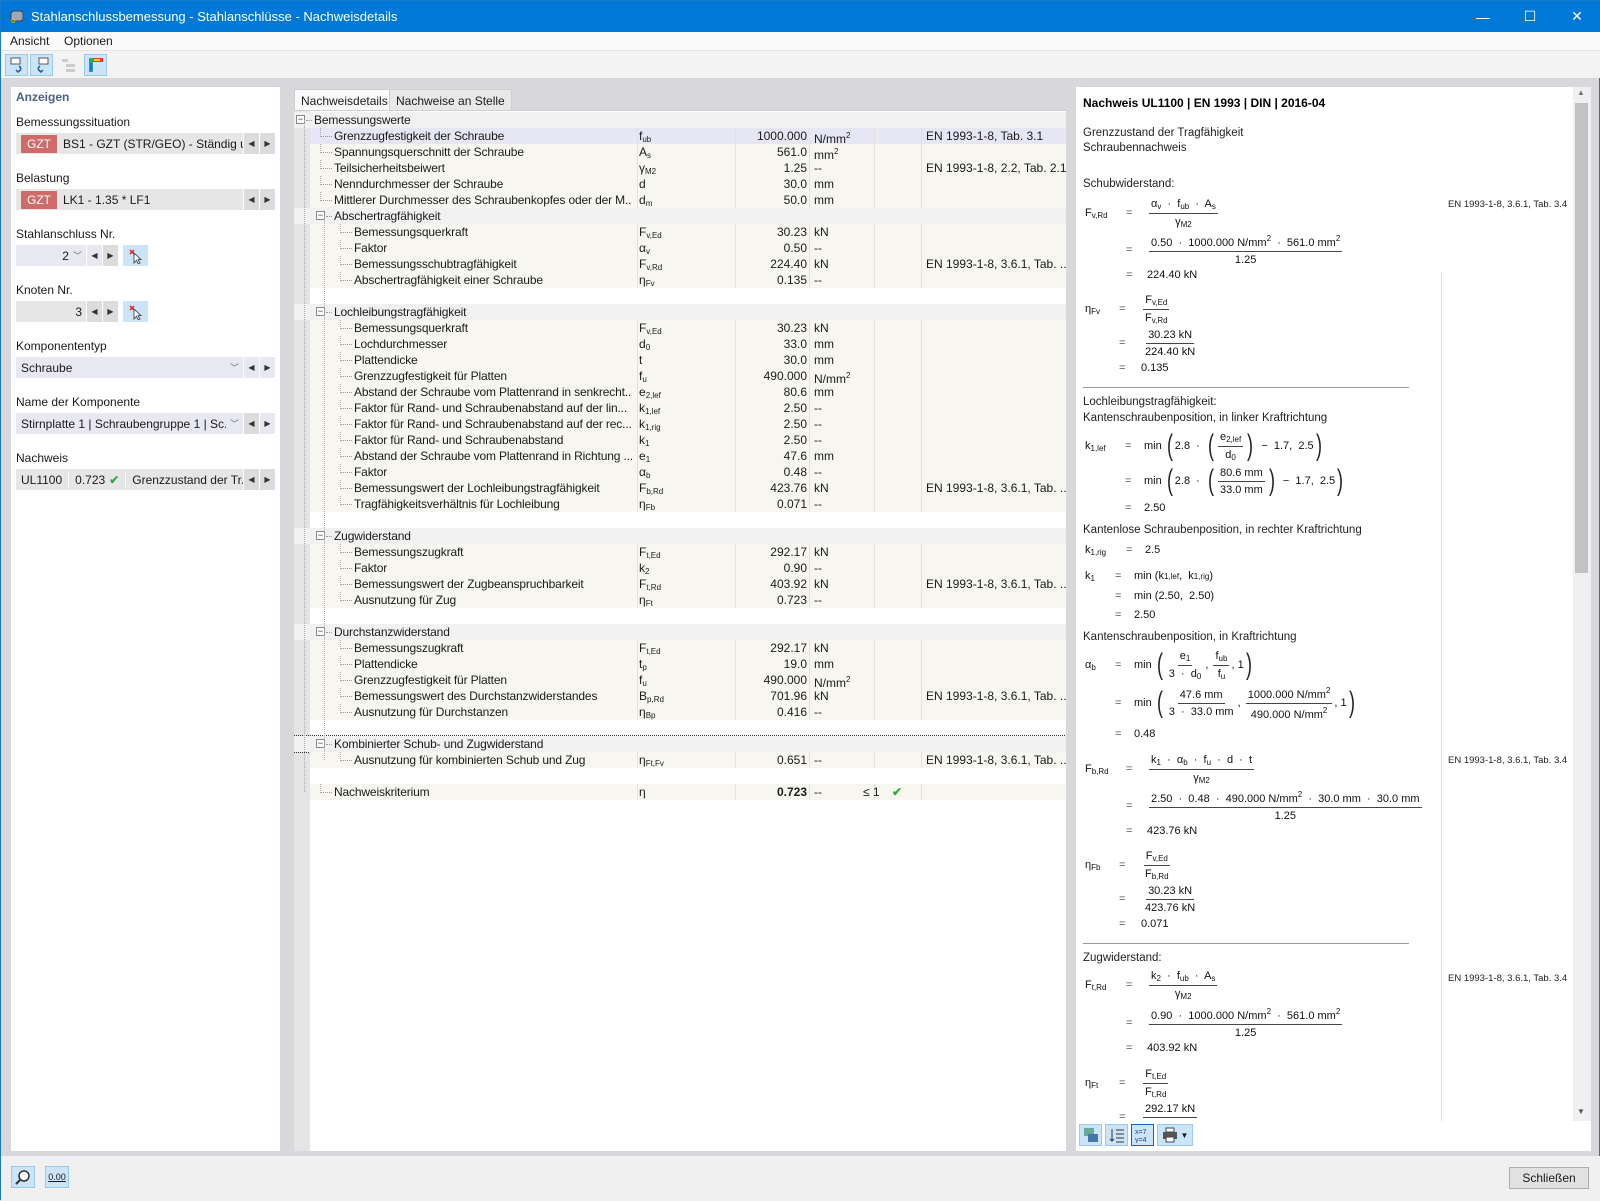  What do you see at coordinates (57, 1177) in the screenshot?
I see `decimal-places-button: 0.00` at bounding box center [57, 1177].